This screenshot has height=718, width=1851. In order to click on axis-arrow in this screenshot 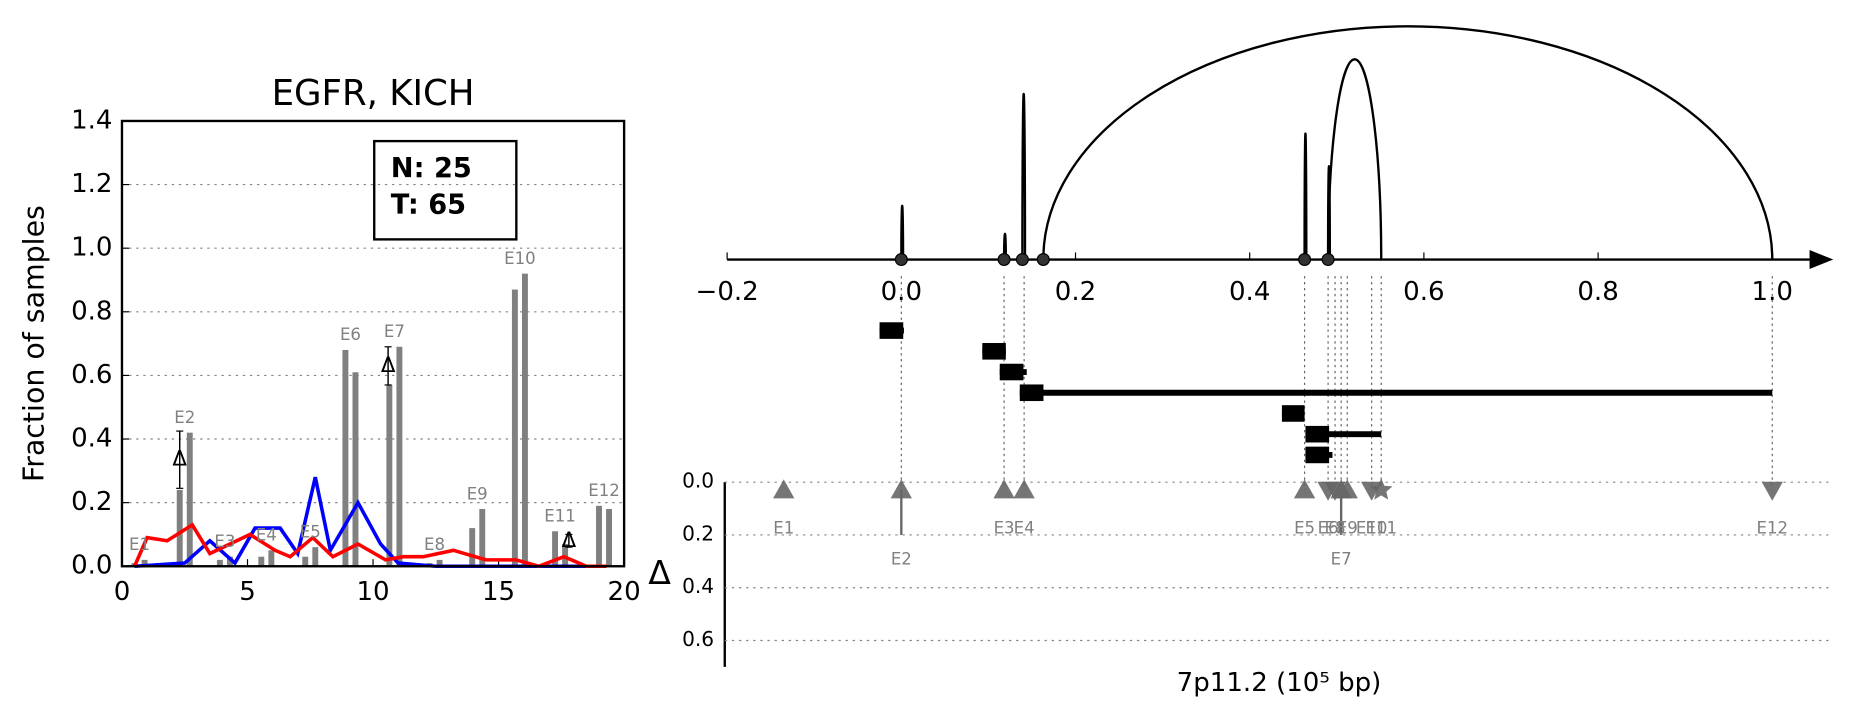, I will do `click(1821, 259)`.